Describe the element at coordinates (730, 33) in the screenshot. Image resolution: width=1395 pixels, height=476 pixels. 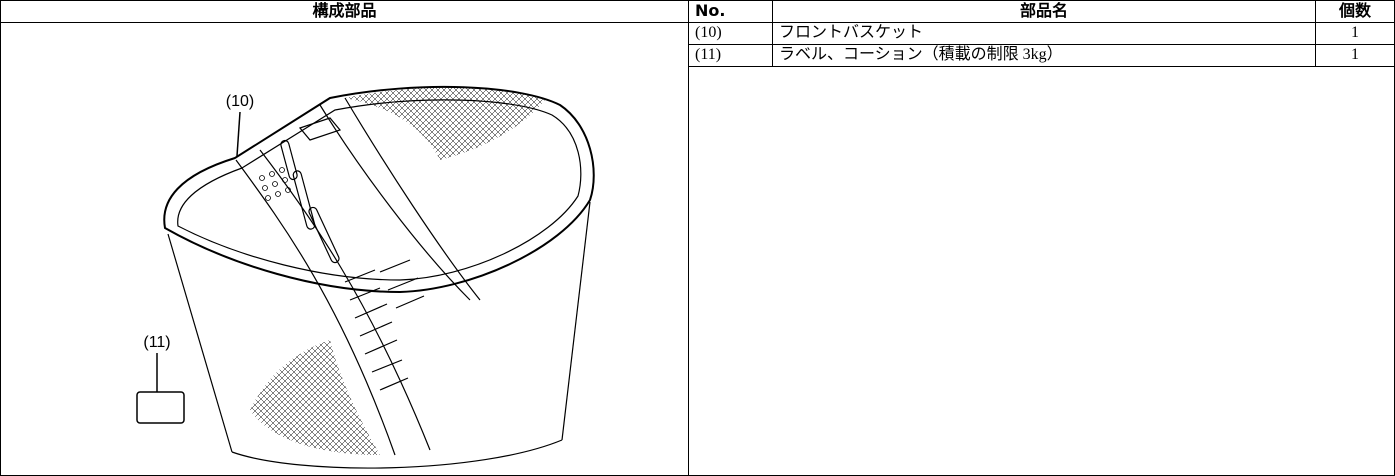
I see `no-cell: (10)` at that location.